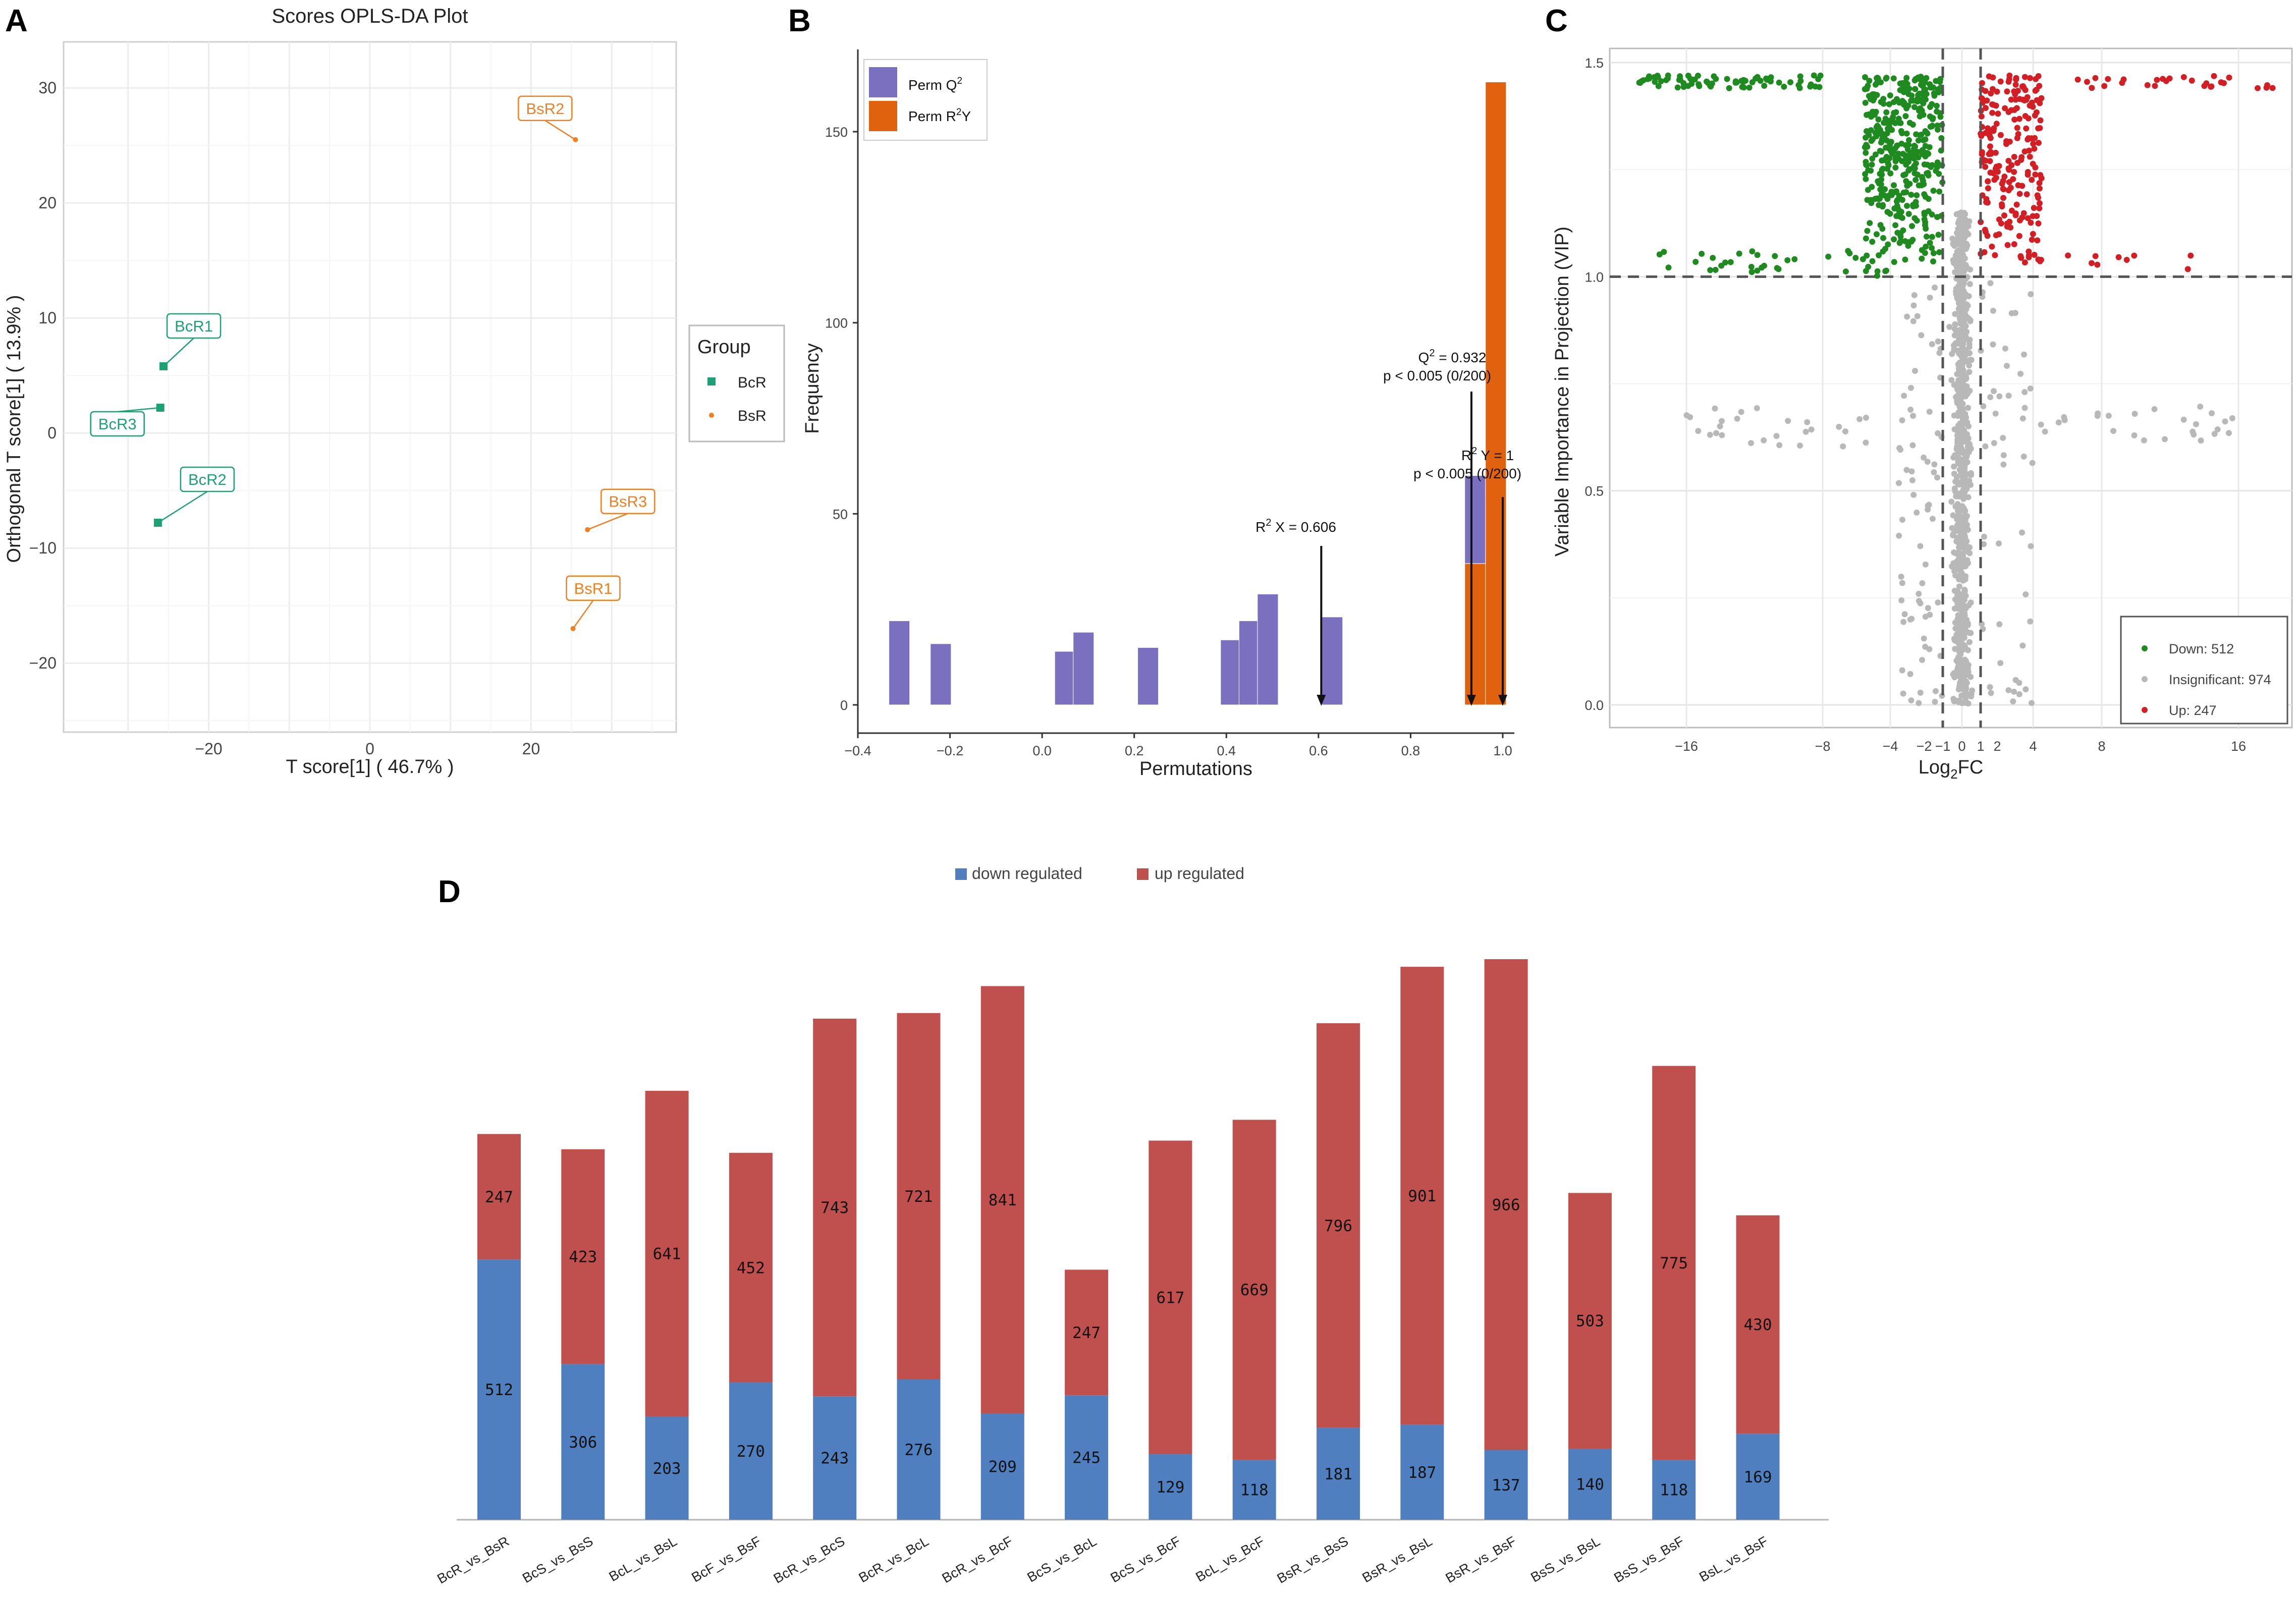  I want to click on legend-swatch-perm-q2, so click(883, 82).